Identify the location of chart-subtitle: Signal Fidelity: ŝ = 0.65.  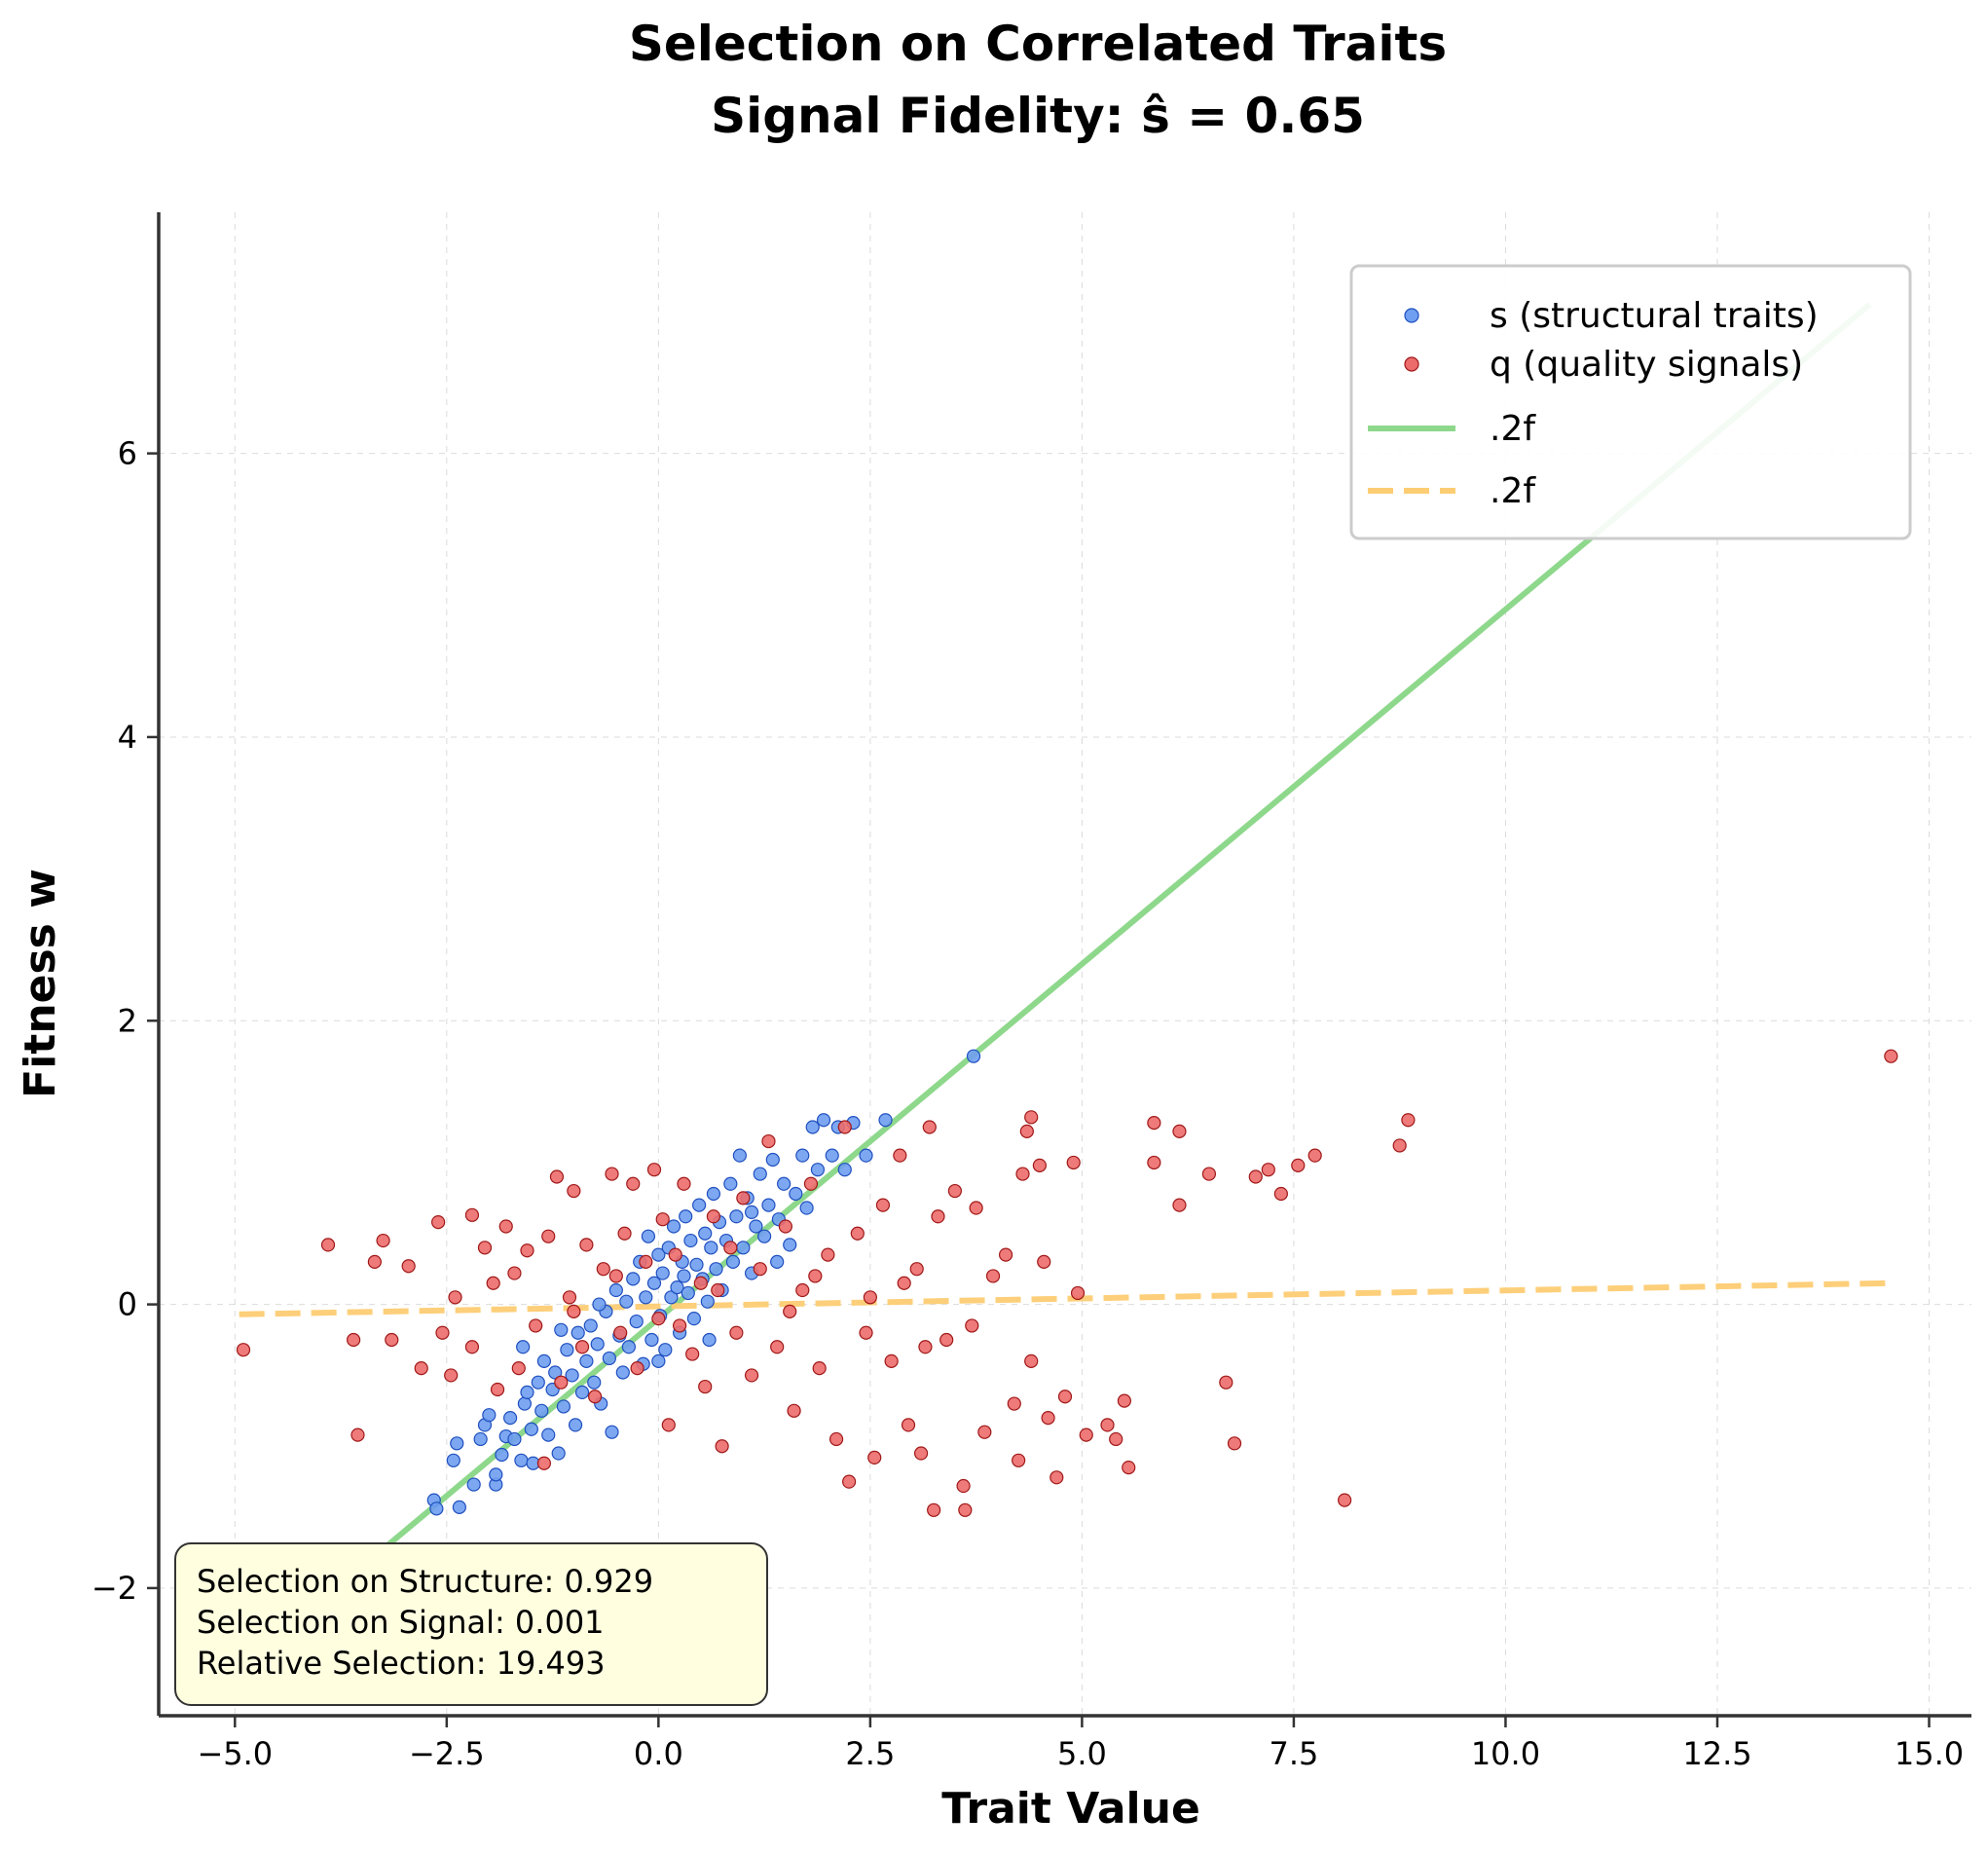
(1038, 116).